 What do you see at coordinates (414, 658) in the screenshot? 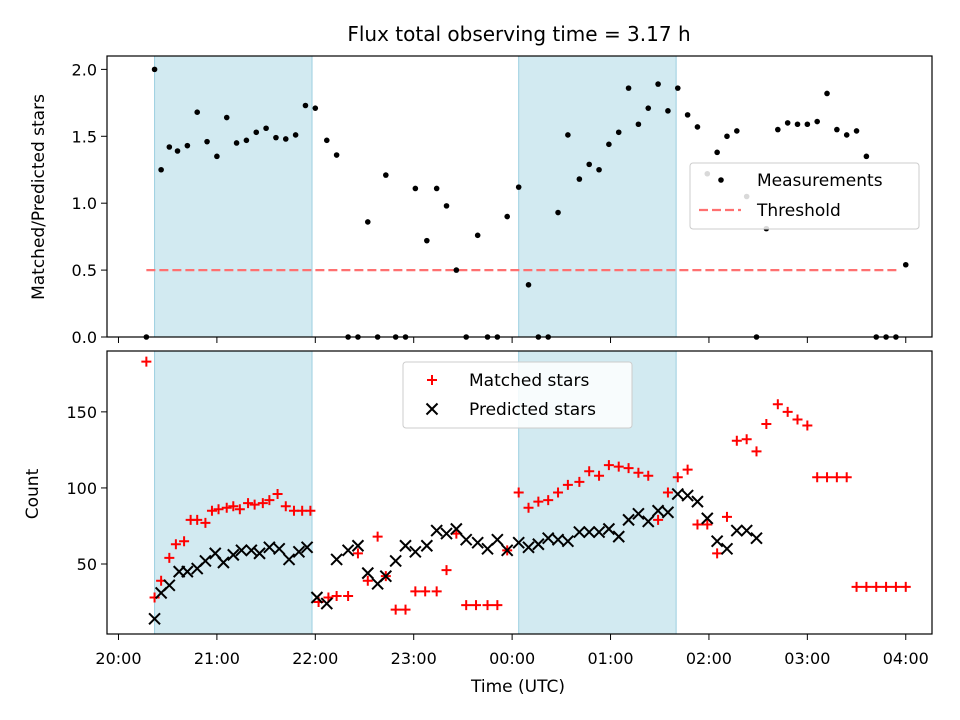
I see `xtick-label: 23:00` at bounding box center [414, 658].